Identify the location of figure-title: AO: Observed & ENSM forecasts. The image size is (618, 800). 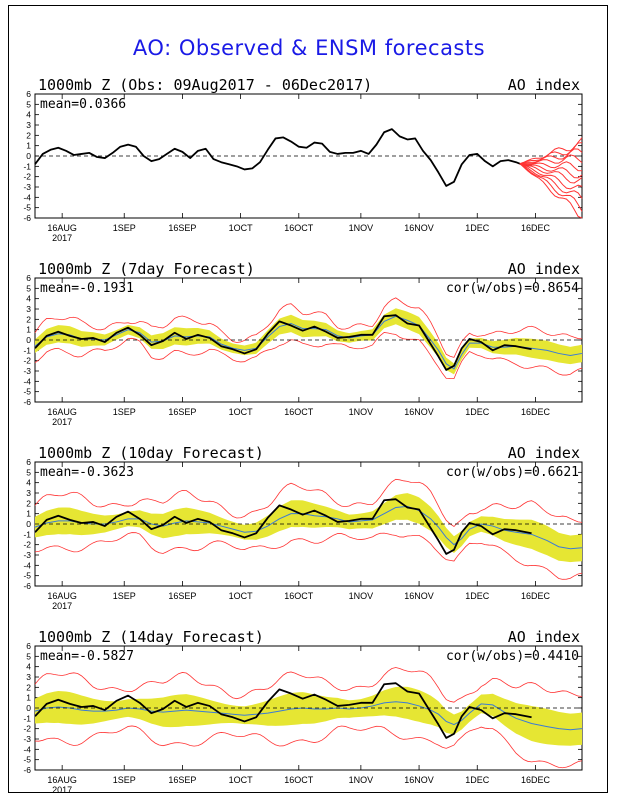
(309, 48).